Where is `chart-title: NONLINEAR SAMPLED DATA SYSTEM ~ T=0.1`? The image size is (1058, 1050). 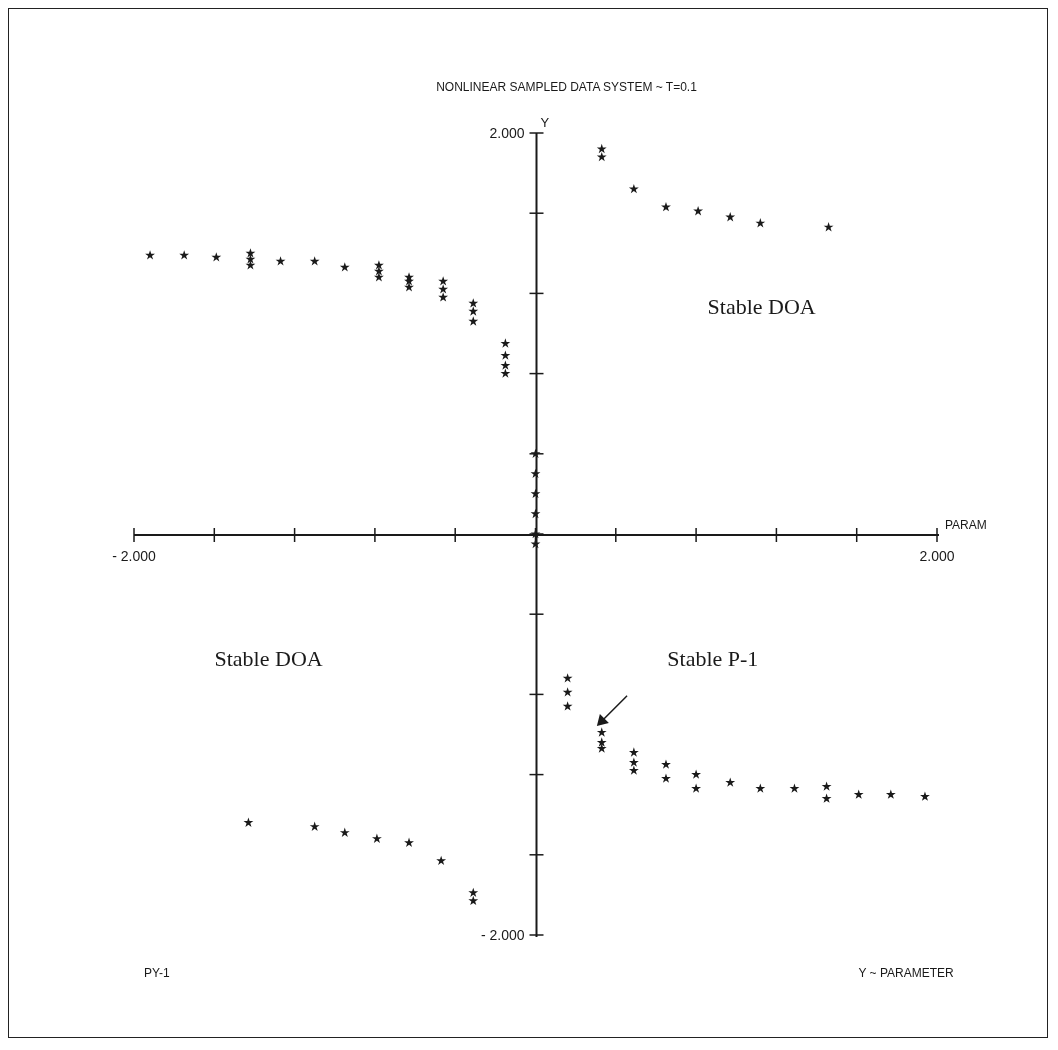
chart-title: NONLINEAR SAMPLED DATA SYSTEM ~ T=0.1 is located at coordinates (567, 87).